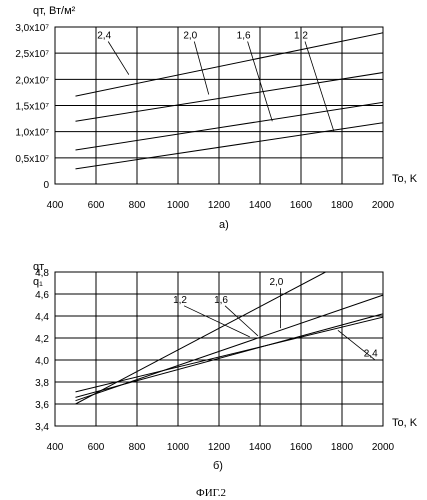  Describe the element at coordinates (405, 179) in the screenshot. I see `chart-a-xlabel: To, K` at that location.